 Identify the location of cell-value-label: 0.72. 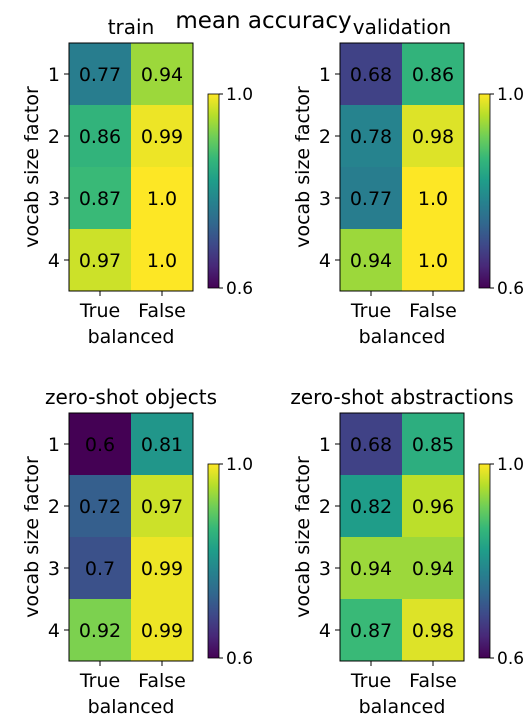
(100, 507).